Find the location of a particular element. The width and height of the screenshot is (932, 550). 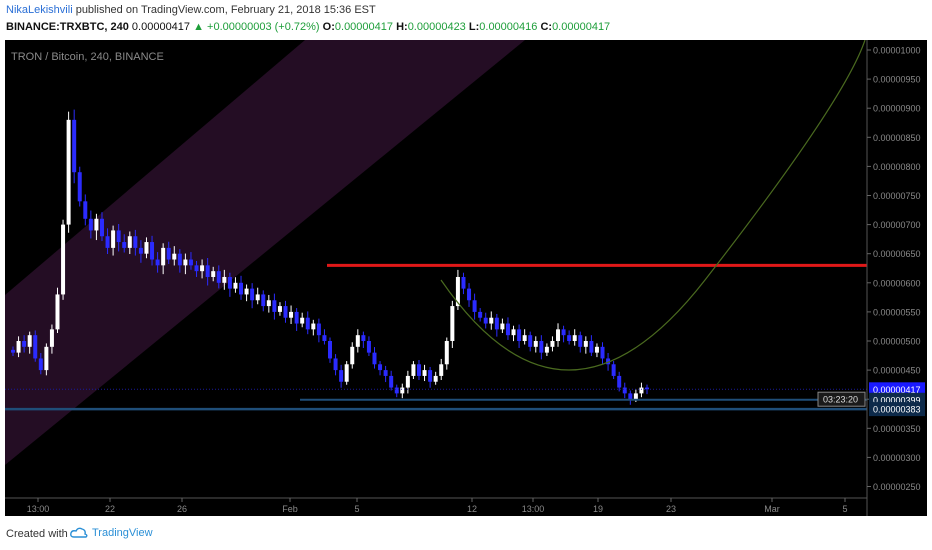

price-tick-label: 0.00000700 is located at coordinates (897, 225).